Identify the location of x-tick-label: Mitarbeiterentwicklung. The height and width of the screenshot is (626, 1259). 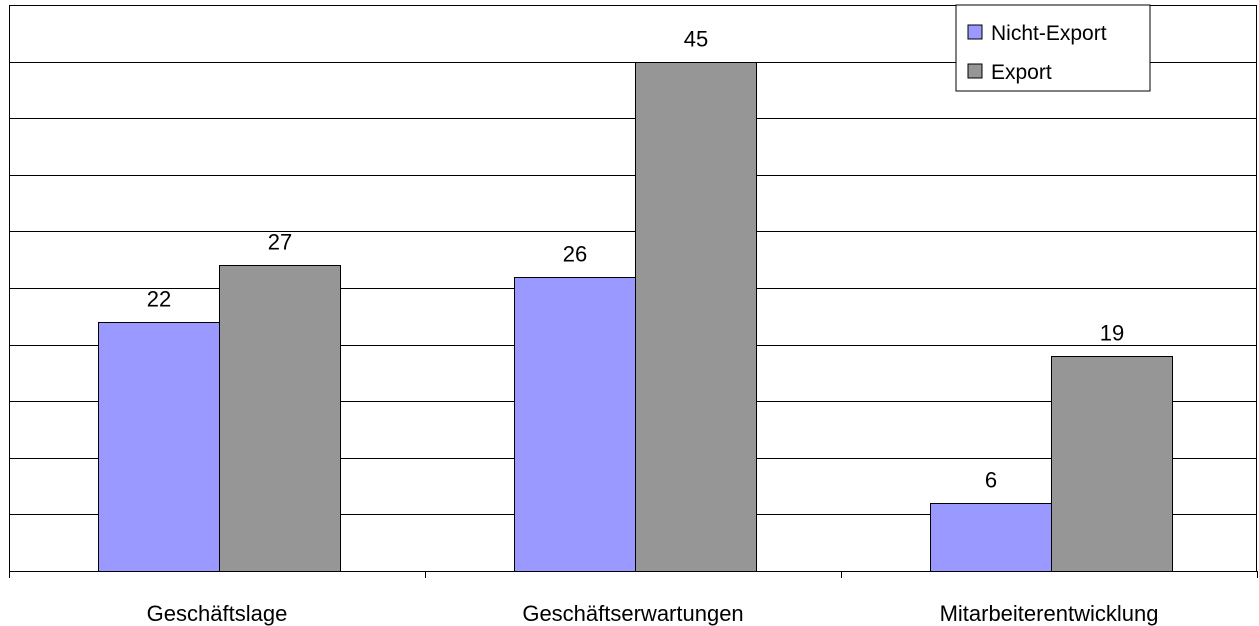
(1049, 613).